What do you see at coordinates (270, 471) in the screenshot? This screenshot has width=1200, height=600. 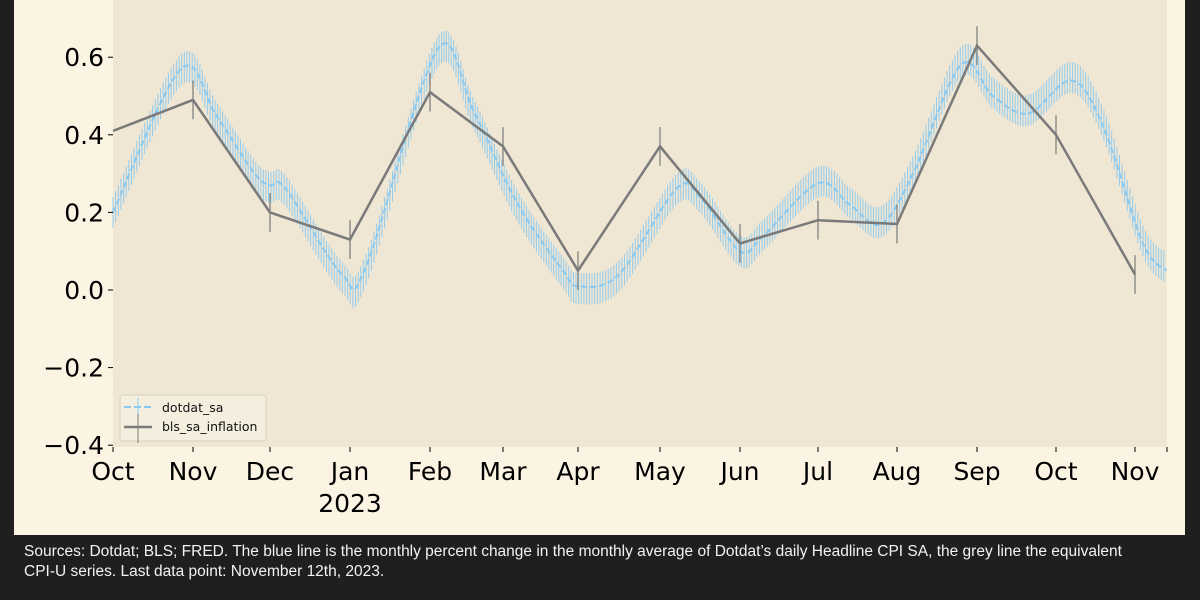 I see `x-tick-label: Dec` at bounding box center [270, 471].